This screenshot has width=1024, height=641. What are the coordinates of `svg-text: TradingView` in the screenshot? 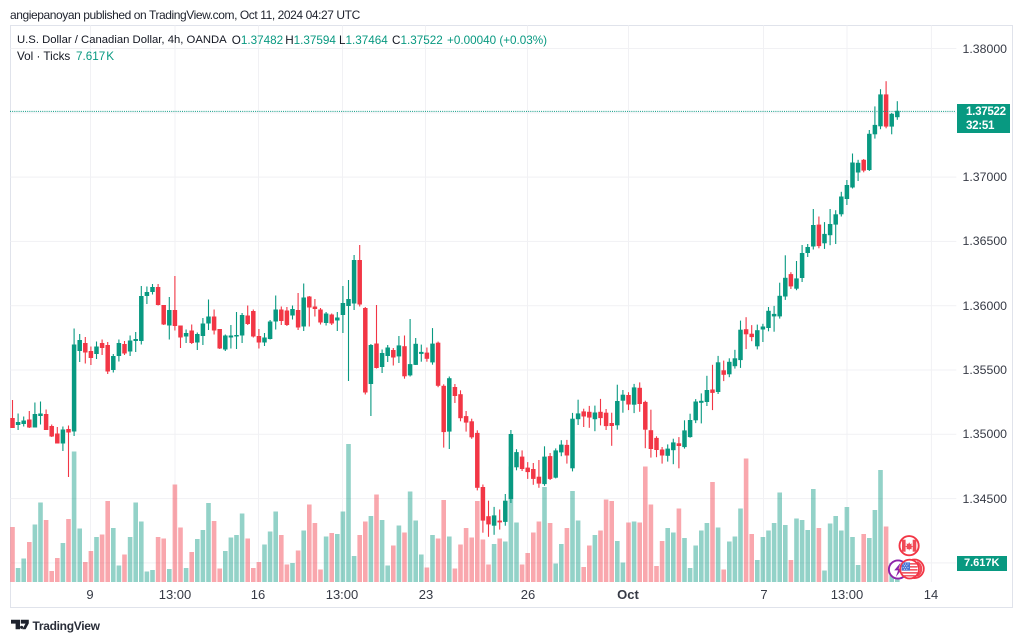 It's located at (66, 626).